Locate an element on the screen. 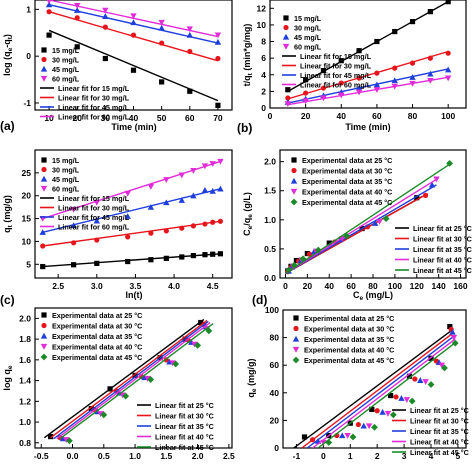  panel-label: (a) is located at coordinates (7, 126).